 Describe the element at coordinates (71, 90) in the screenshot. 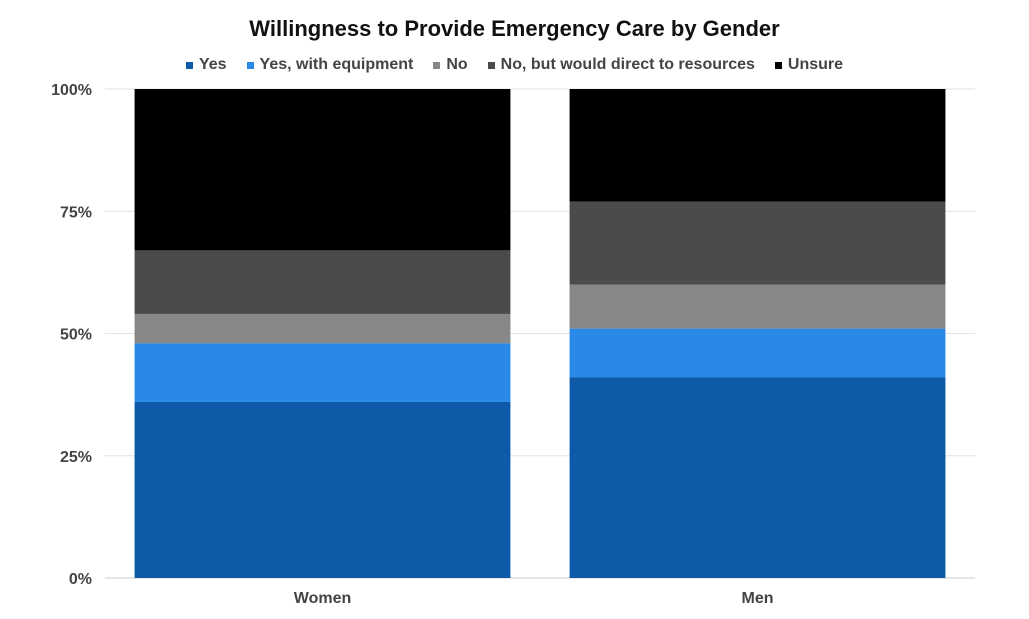

I see `y-tick-label: 100%` at that location.